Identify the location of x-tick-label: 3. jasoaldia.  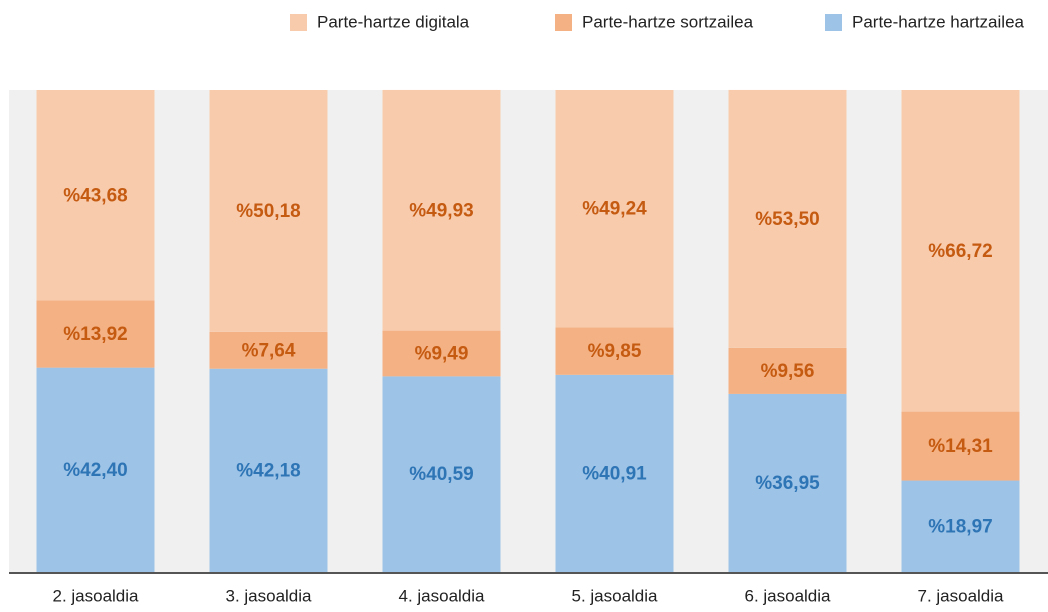
(268, 595).